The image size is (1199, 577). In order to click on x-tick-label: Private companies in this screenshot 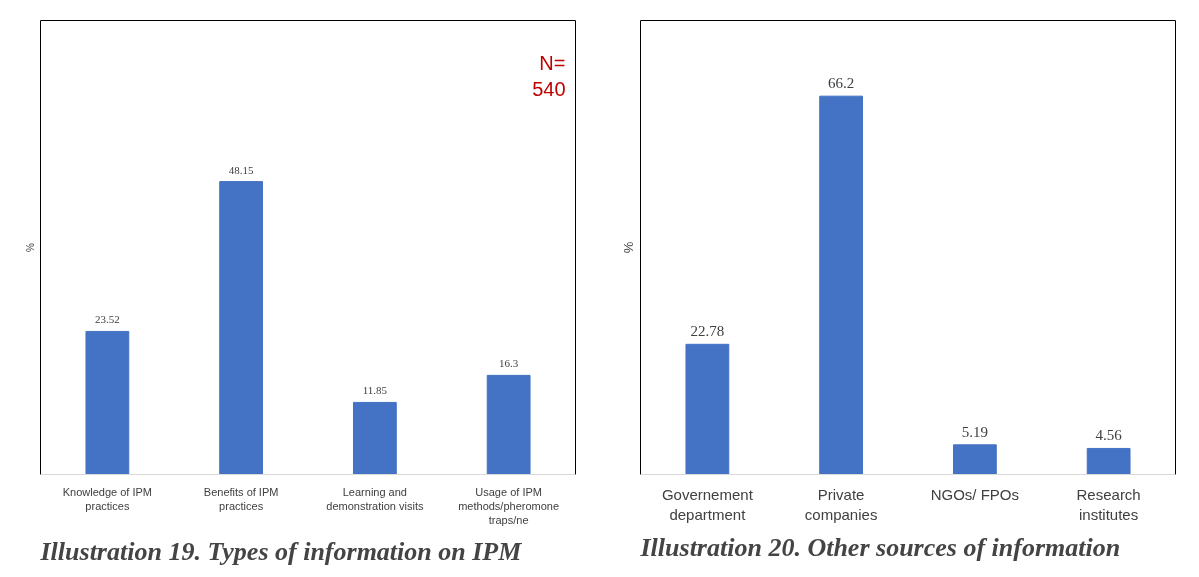, I will do `click(841, 504)`.